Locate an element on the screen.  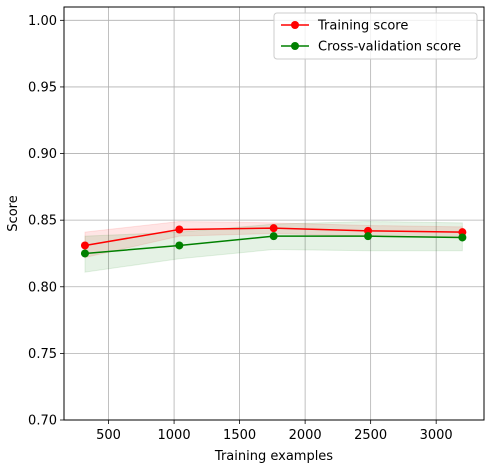
x-tick-label: 1000 is located at coordinates (174, 435).